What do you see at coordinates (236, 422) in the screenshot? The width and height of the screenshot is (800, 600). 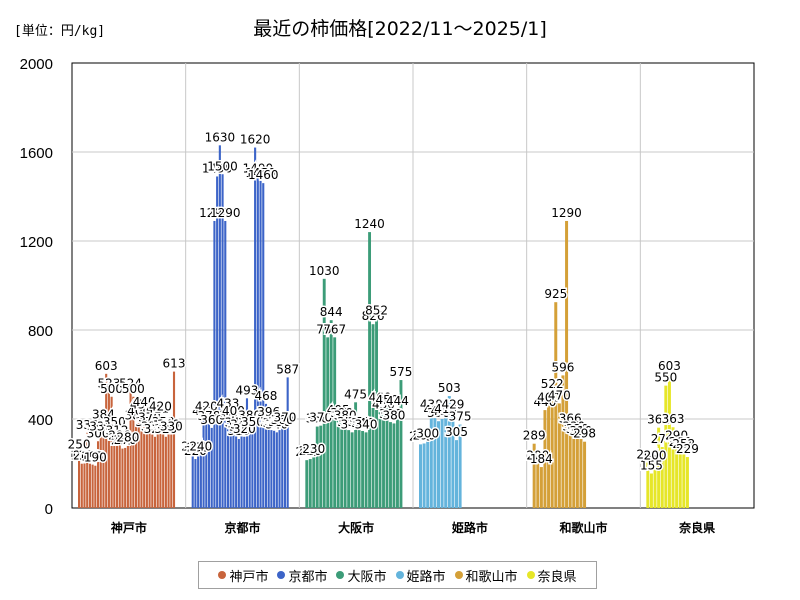 I see `data-label: 349` at bounding box center [236, 422].